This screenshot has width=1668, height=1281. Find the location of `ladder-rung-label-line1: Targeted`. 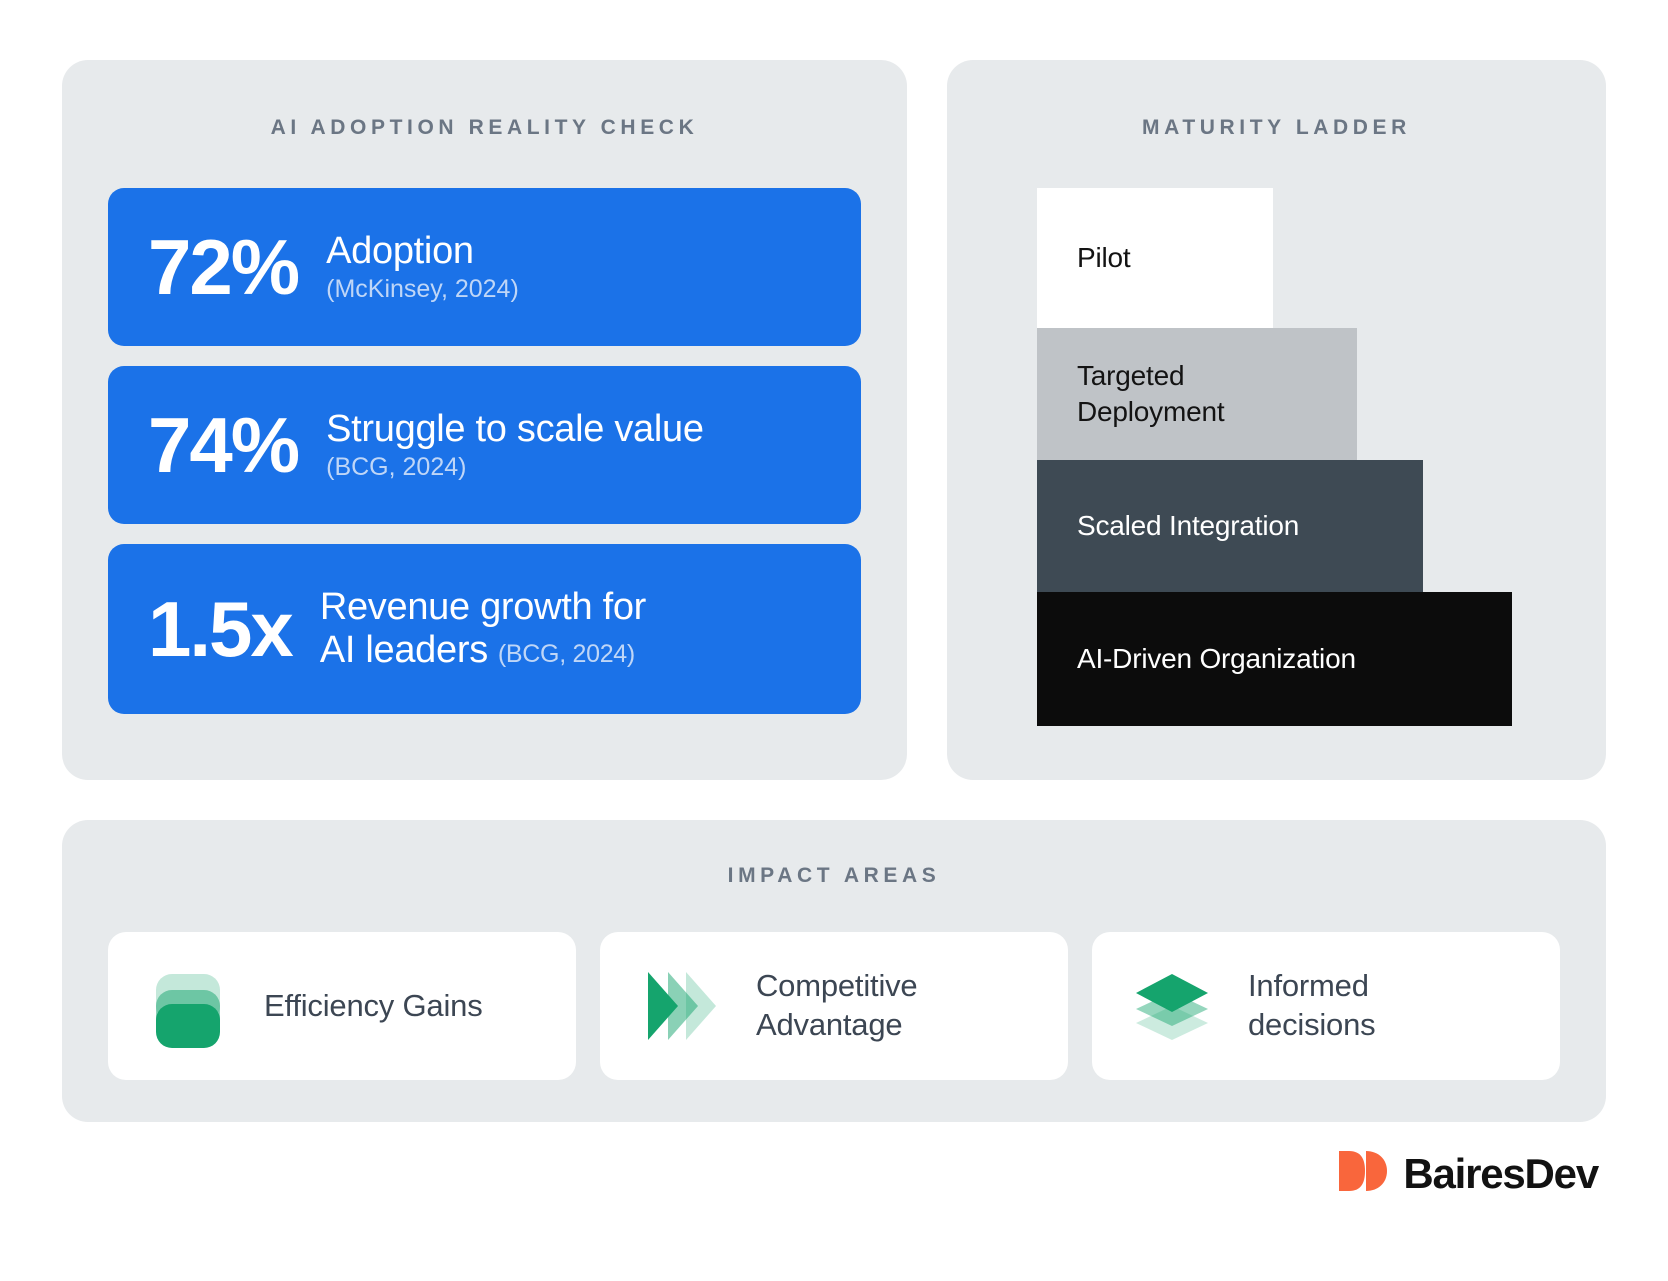

ladder-rung-label-line1: Targeted is located at coordinates (1131, 375).